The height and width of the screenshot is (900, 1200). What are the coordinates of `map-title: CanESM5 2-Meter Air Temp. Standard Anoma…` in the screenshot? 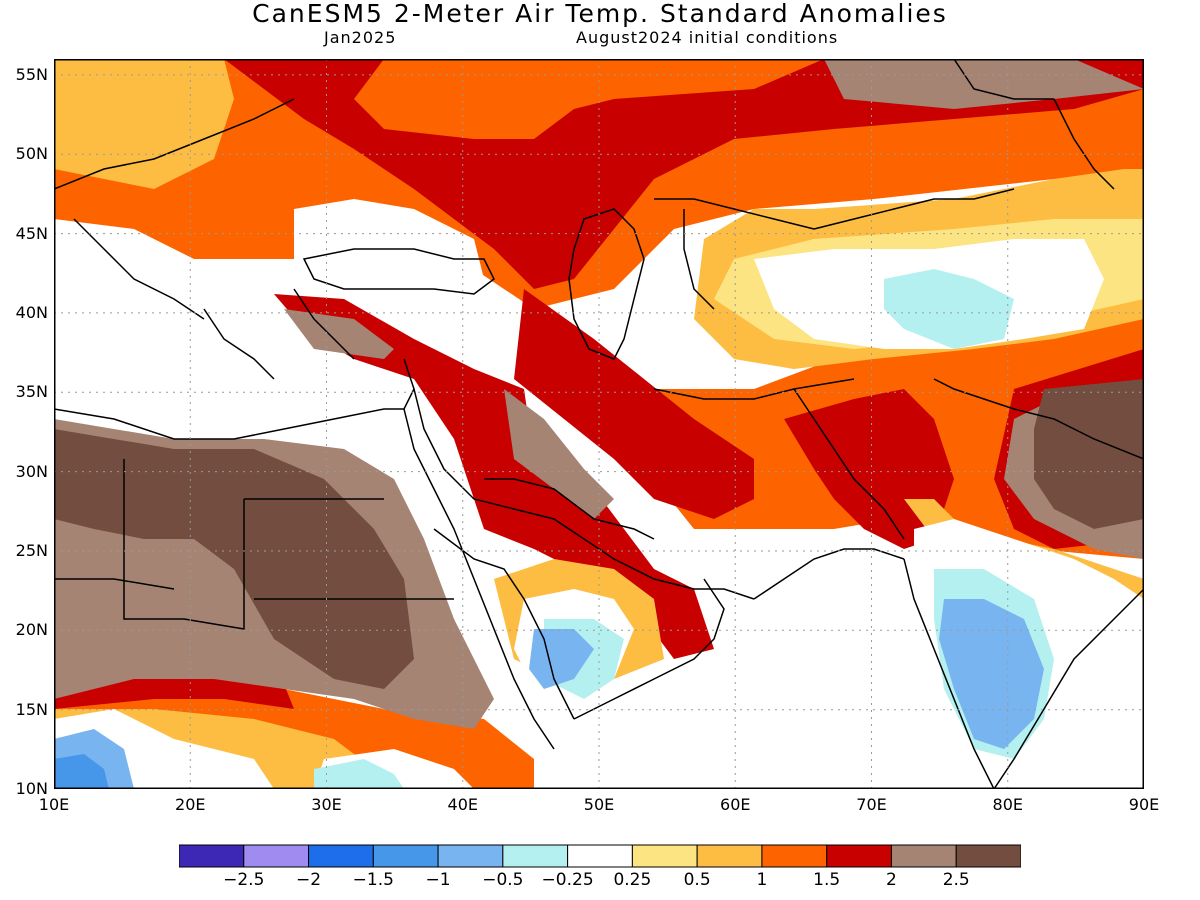 It's located at (600, 14).